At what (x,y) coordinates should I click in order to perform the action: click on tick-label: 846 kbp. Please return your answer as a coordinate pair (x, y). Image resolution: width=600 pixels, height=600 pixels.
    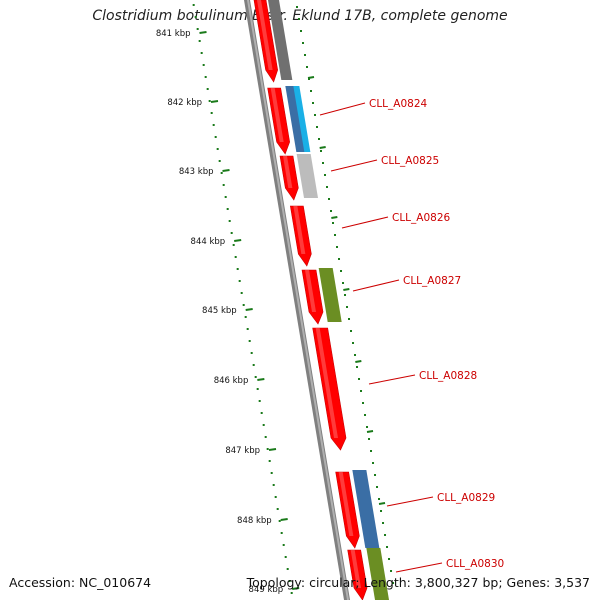
    Looking at the image, I should click on (231, 381).